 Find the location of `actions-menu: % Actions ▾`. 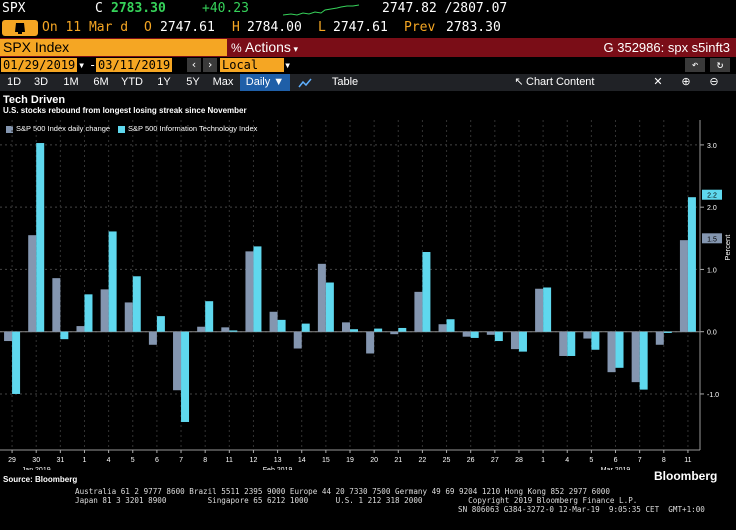

actions-menu: % Actions ▾ is located at coordinates (264, 47).